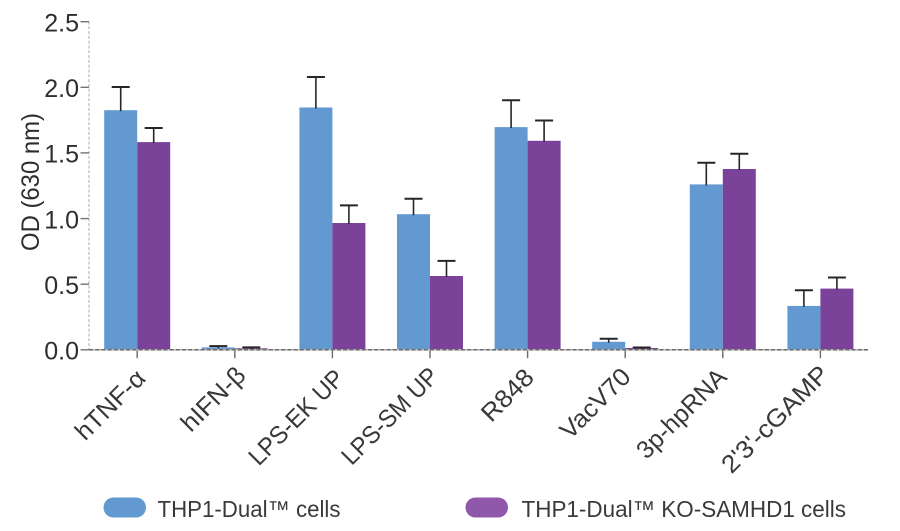  I want to click on svg-text: 1.0, so click(61, 220).